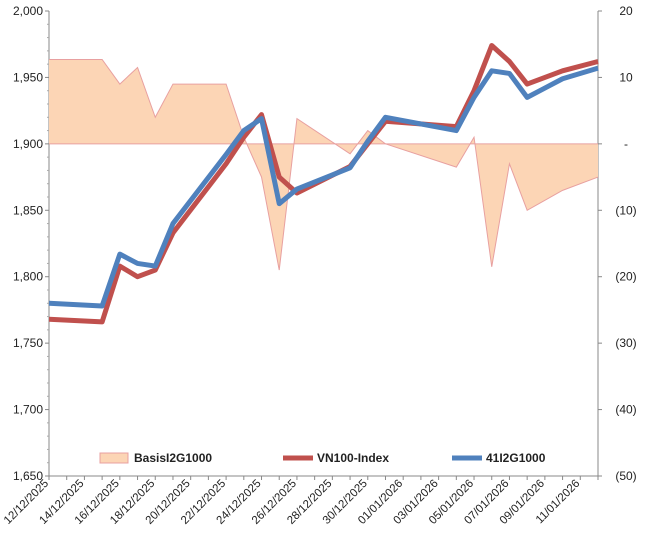 Image resolution: width=649 pixels, height=555 pixels. Describe the element at coordinates (28, 277) in the screenshot. I see `left-tick-label: 1,800` at that location.